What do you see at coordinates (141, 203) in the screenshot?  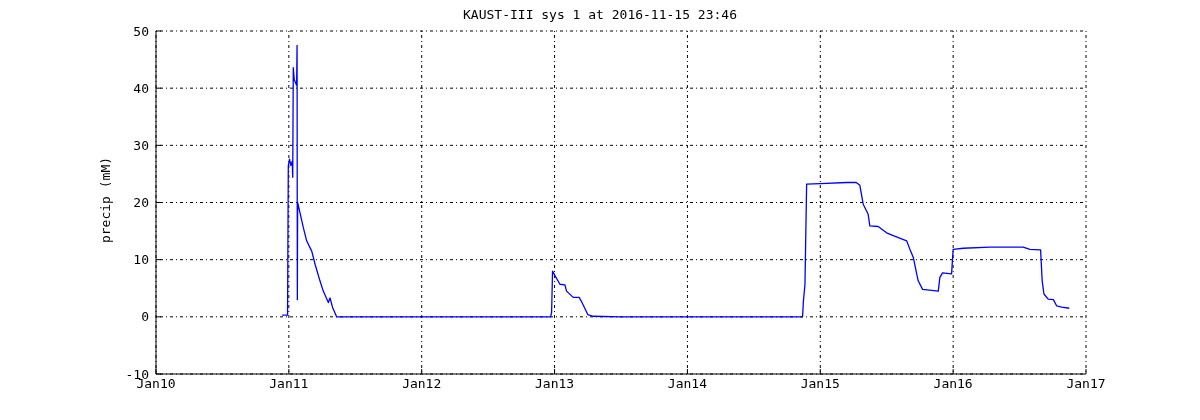 I see `y-tick-label: 20` at bounding box center [141, 203].